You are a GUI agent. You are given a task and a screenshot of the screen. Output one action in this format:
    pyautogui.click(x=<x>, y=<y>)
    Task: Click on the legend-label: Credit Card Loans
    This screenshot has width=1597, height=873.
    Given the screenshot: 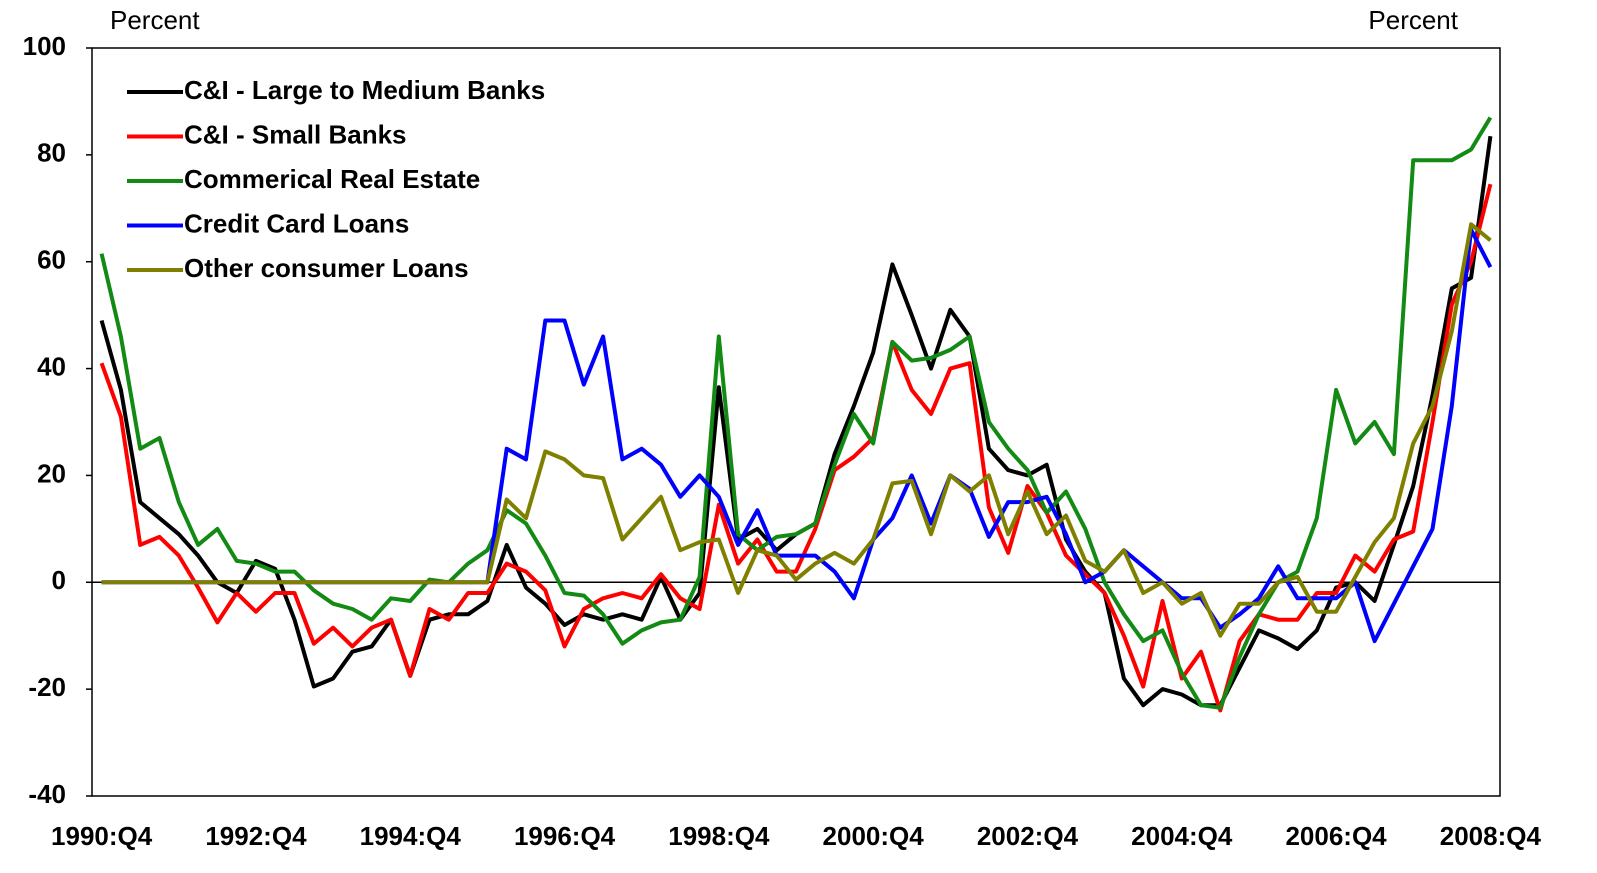 What is the action you would take?
    pyautogui.click(x=296, y=223)
    